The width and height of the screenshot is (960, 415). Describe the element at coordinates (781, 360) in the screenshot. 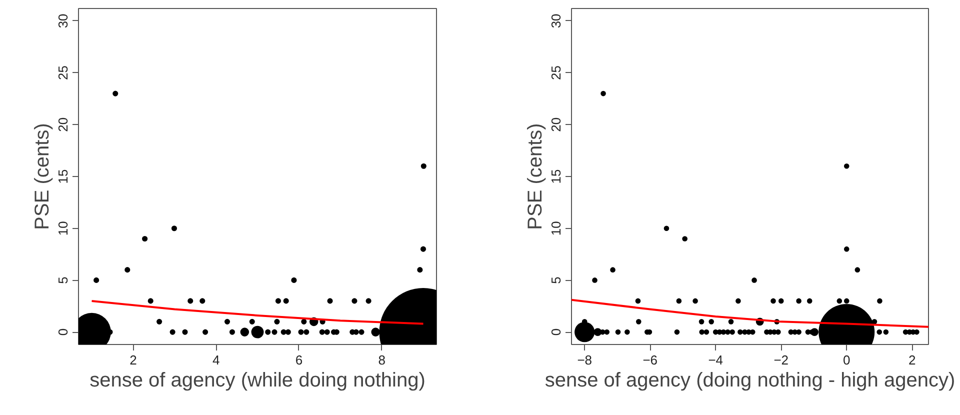

I see `x-tick-label: −2` at that location.